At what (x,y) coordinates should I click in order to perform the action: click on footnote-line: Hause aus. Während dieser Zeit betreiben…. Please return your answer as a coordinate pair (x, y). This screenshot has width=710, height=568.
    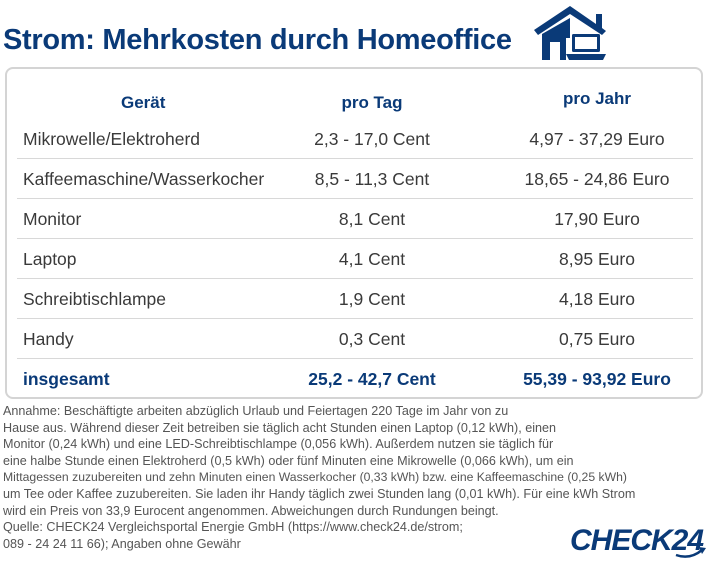
    Looking at the image, I should click on (280, 427).